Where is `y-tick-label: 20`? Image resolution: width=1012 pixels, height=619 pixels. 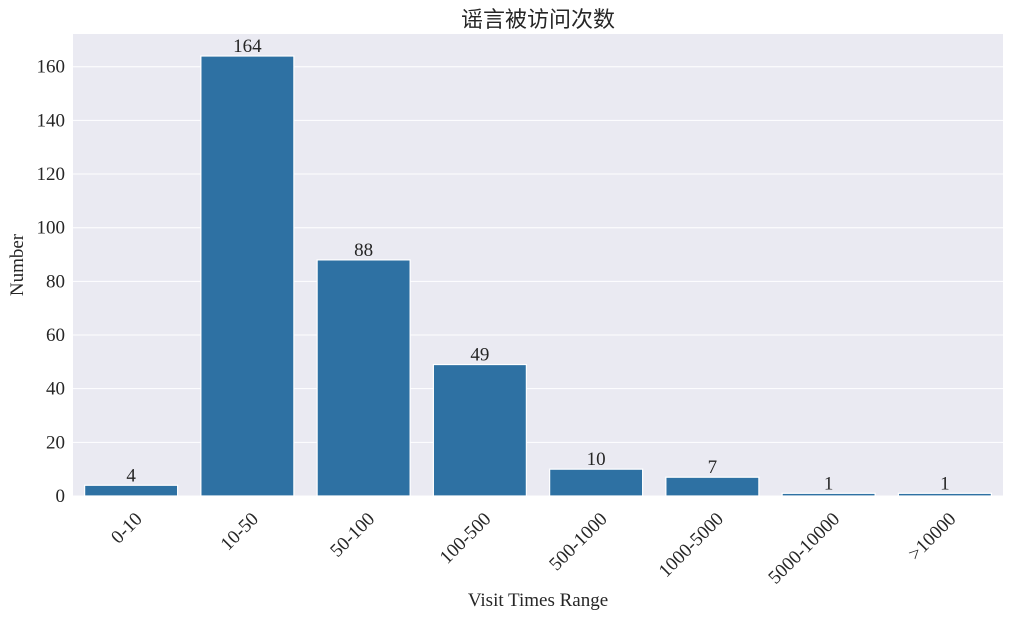 y-tick-label: 20 is located at coordinates (55, 442).